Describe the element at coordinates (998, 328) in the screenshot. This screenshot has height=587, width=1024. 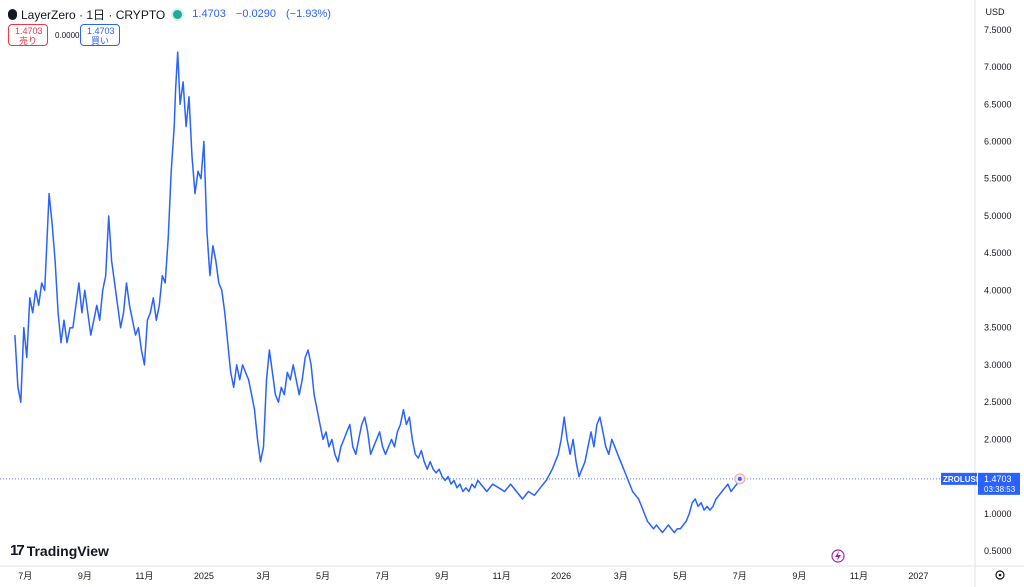
I see `y-tick-label: 3.5000` at that location.